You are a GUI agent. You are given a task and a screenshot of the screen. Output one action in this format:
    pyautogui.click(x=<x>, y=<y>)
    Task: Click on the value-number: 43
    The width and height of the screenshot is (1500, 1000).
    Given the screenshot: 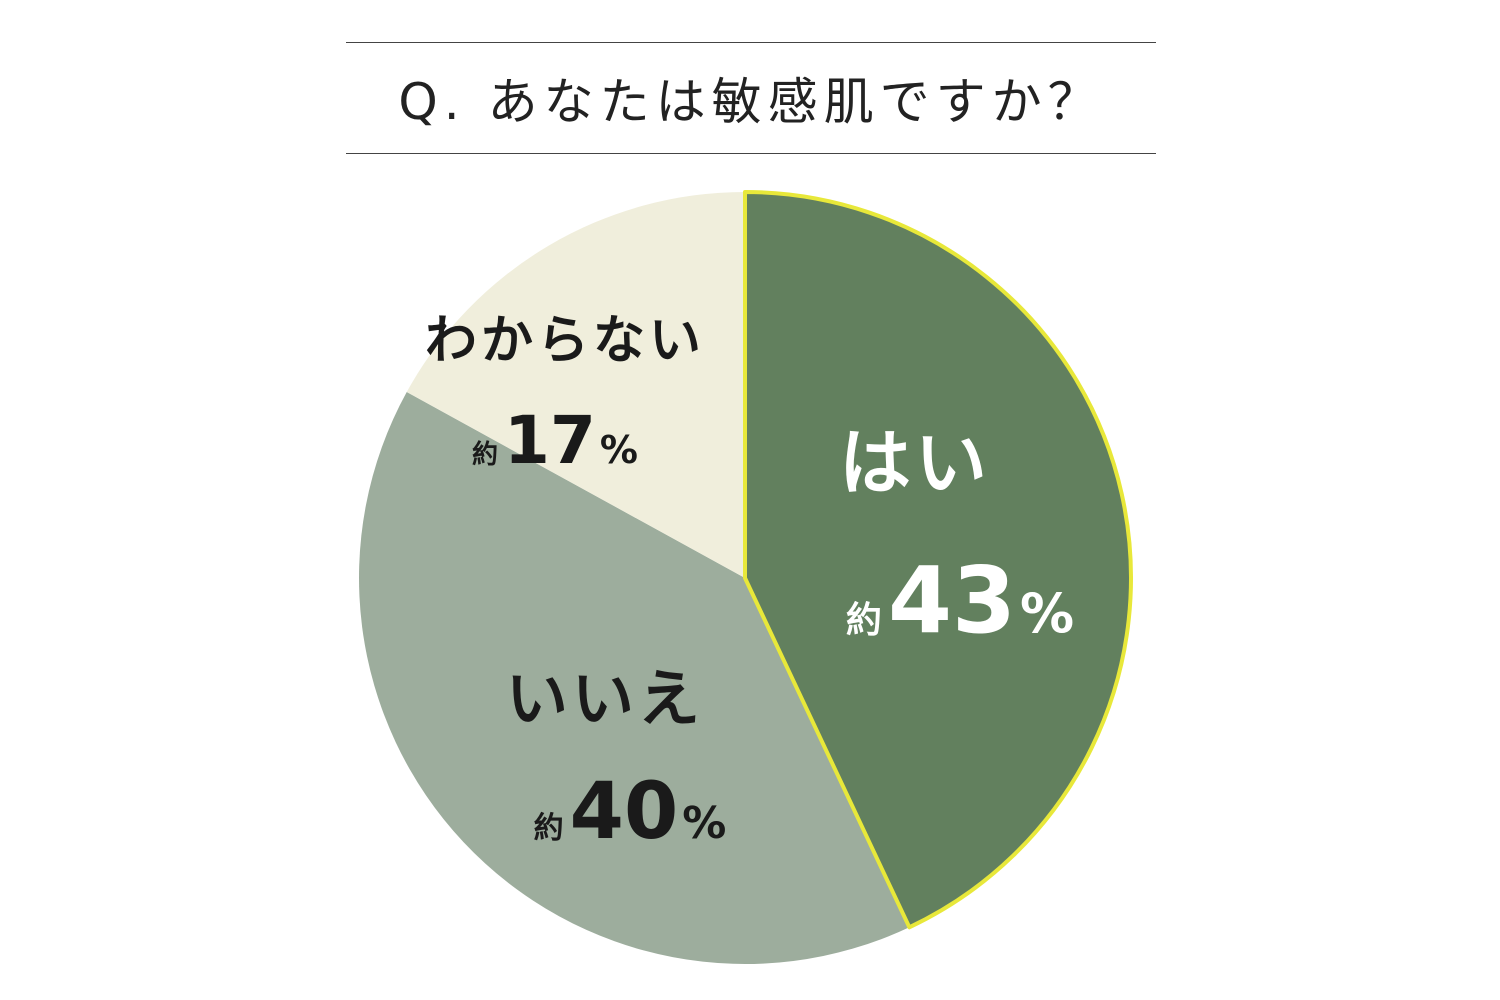 What is the action you would take?
    pyautogui.click(x=952, y=600)
    